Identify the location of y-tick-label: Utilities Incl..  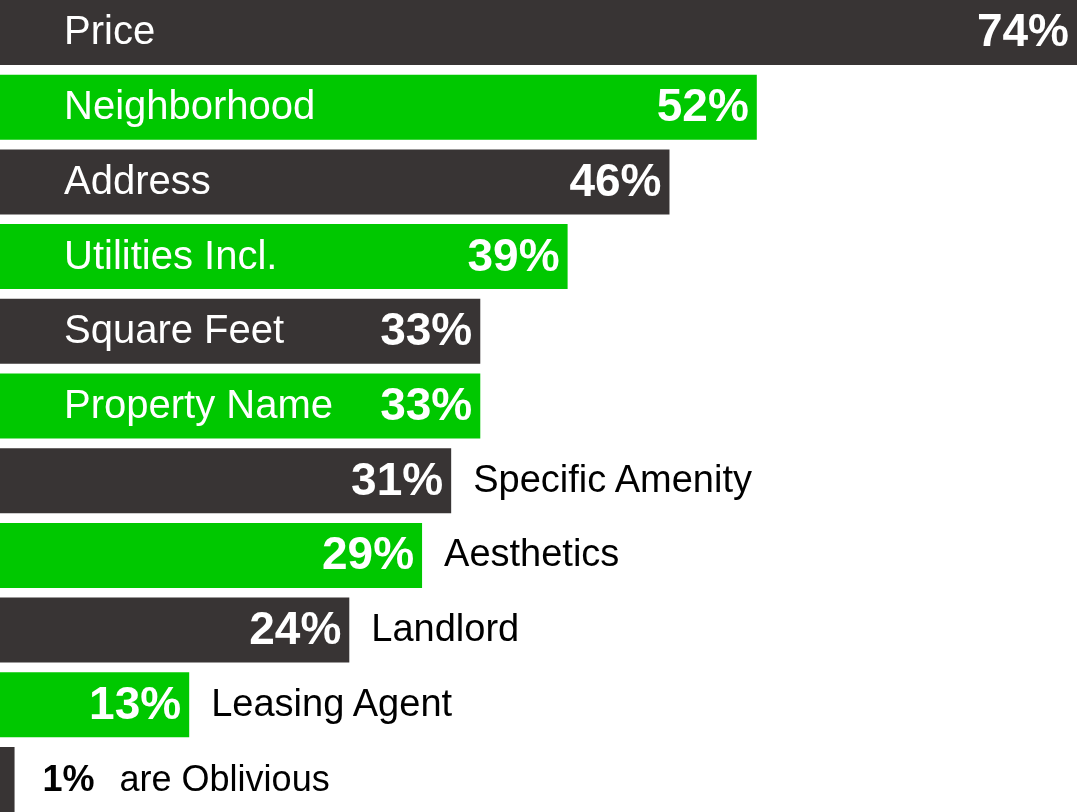
(171, 254).